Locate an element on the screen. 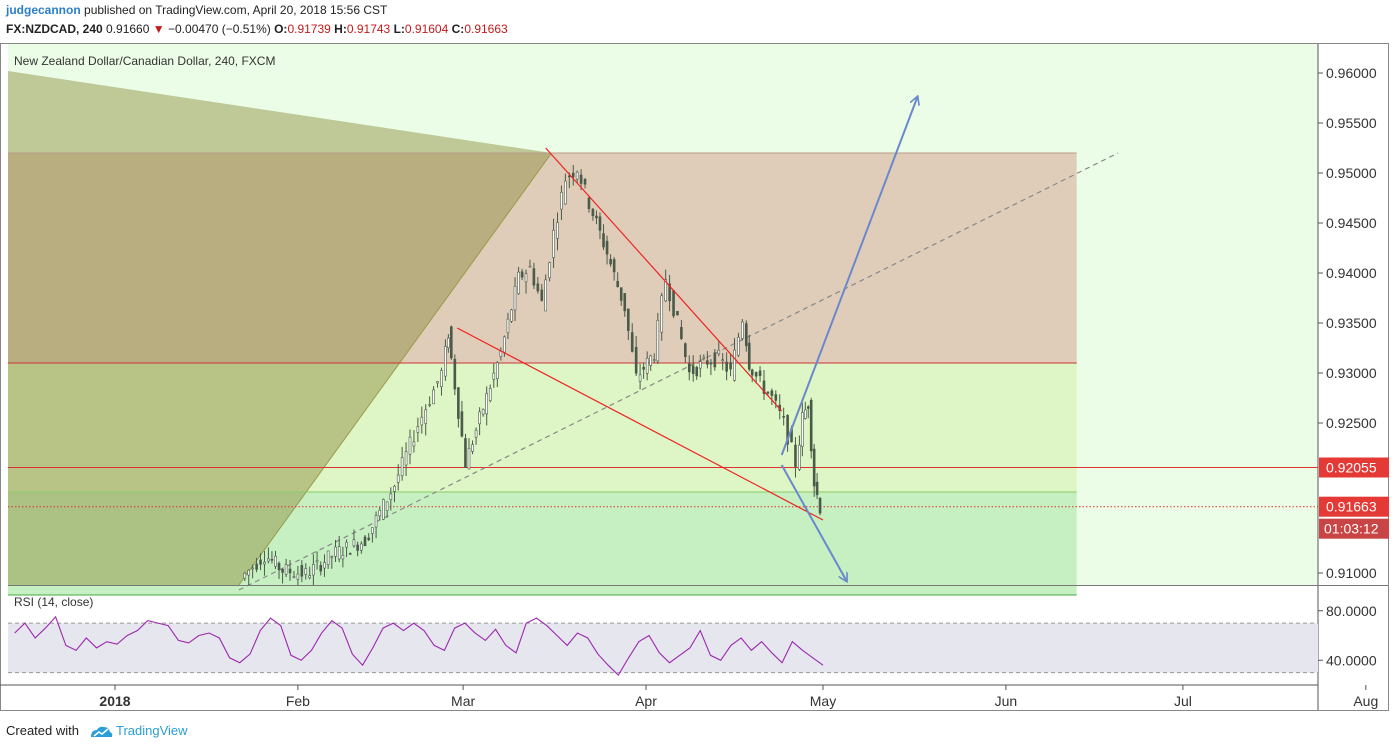 The height and width of the screenshot is (749, 1397). rsi-line is located at coordinates (419, 645).